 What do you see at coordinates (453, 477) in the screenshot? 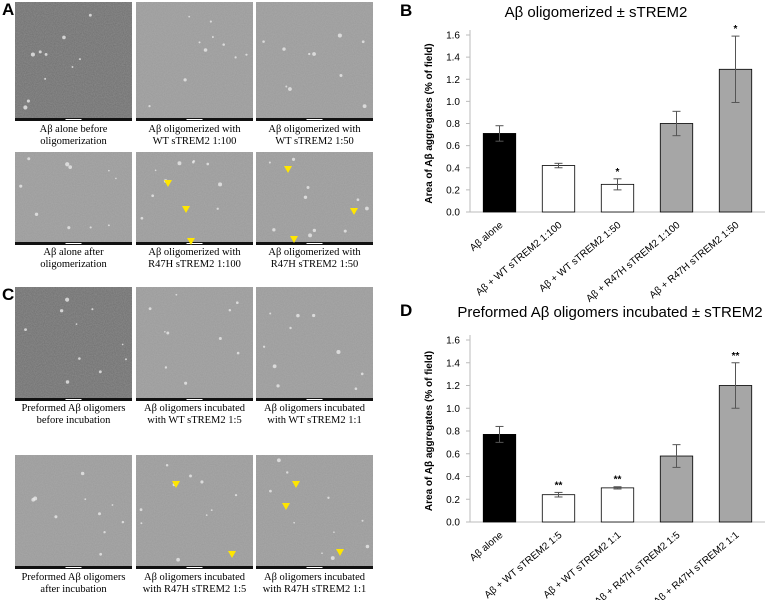
I see `y-tick-label: 0.4` at bounding box center [453, 477].